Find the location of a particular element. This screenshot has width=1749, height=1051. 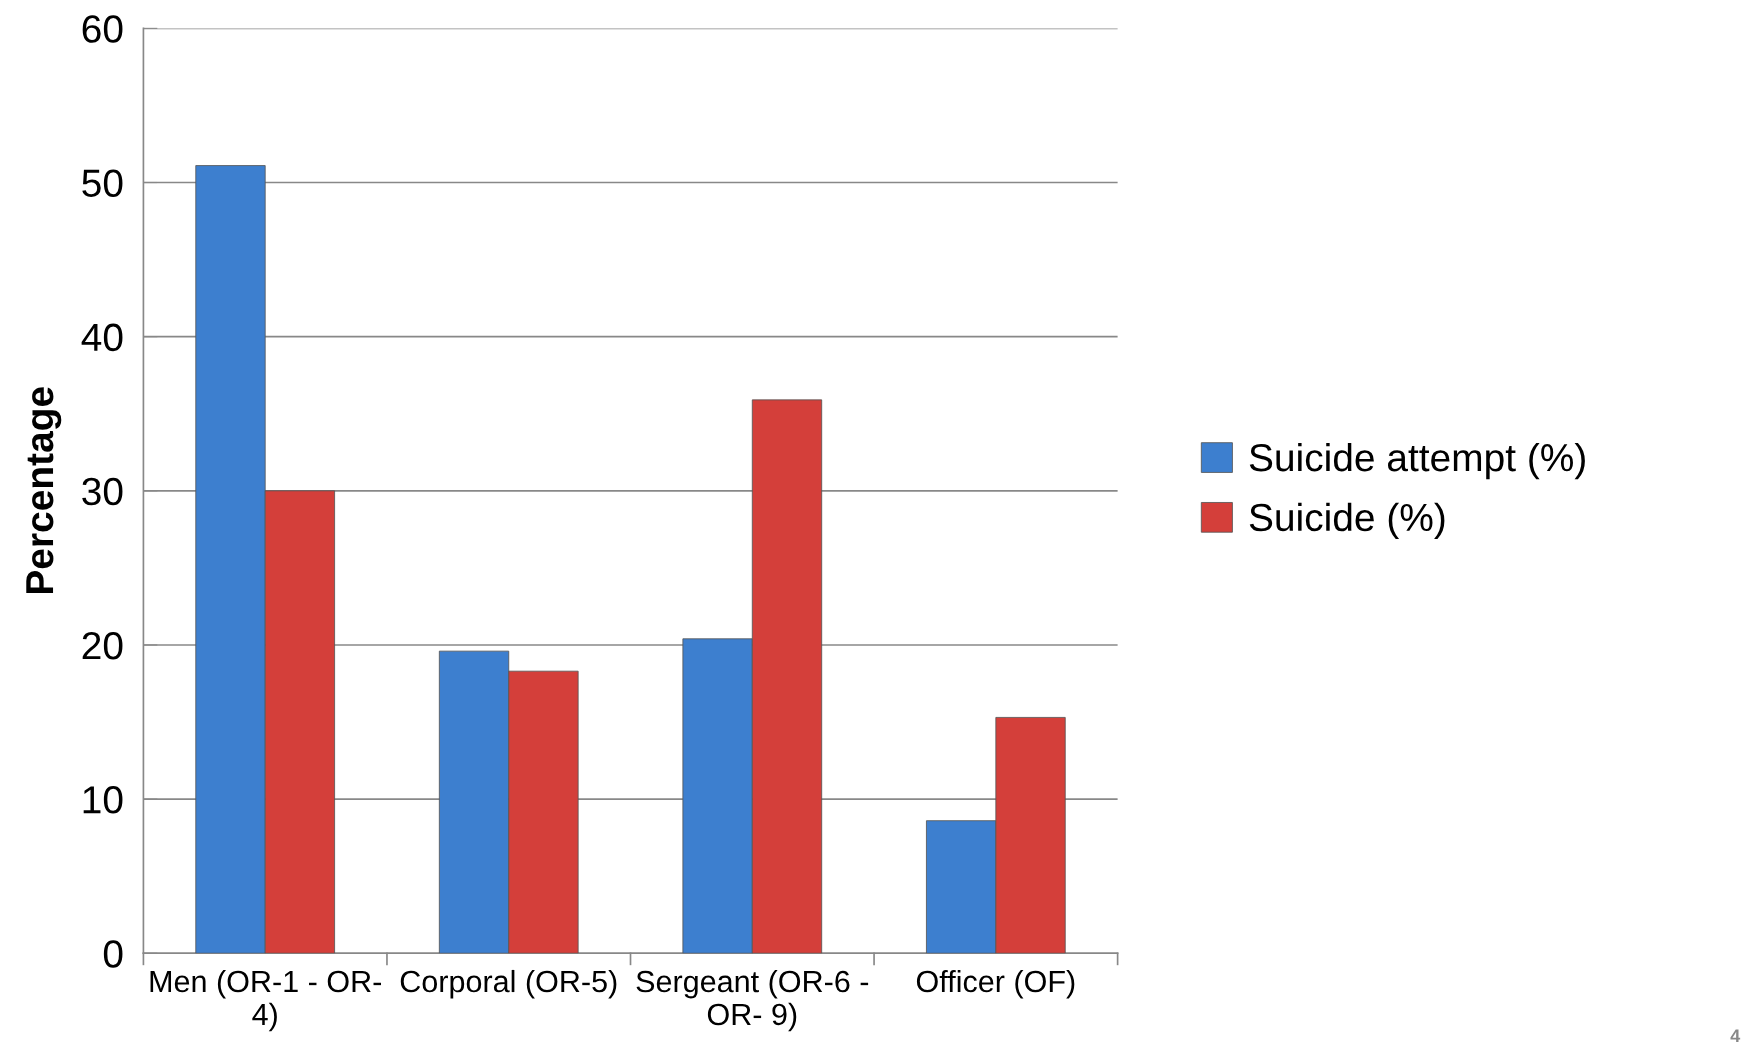

y-tick-label: 20 is located at coordinates (102, 645).